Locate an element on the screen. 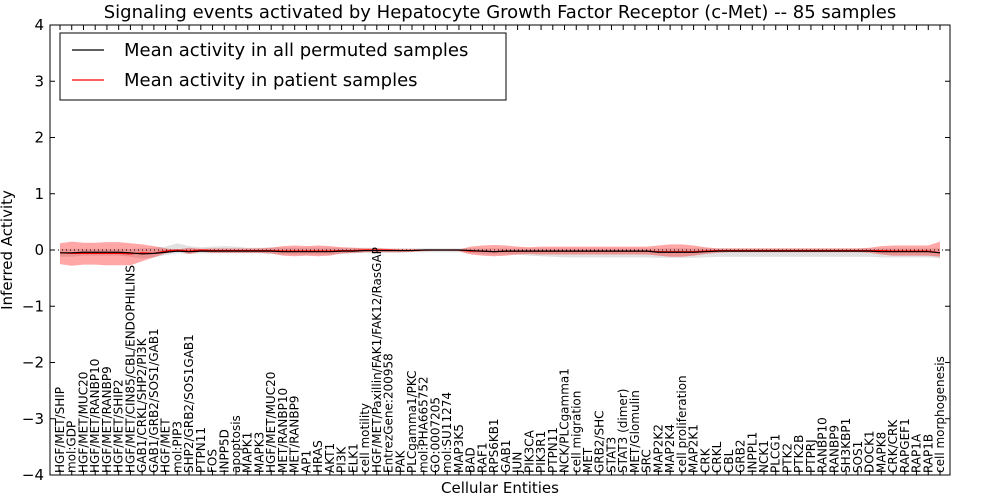 The height and width of the screenshot is (500, 1000). x-category-label: CRK/CRK is located at coordinates (893, 446).